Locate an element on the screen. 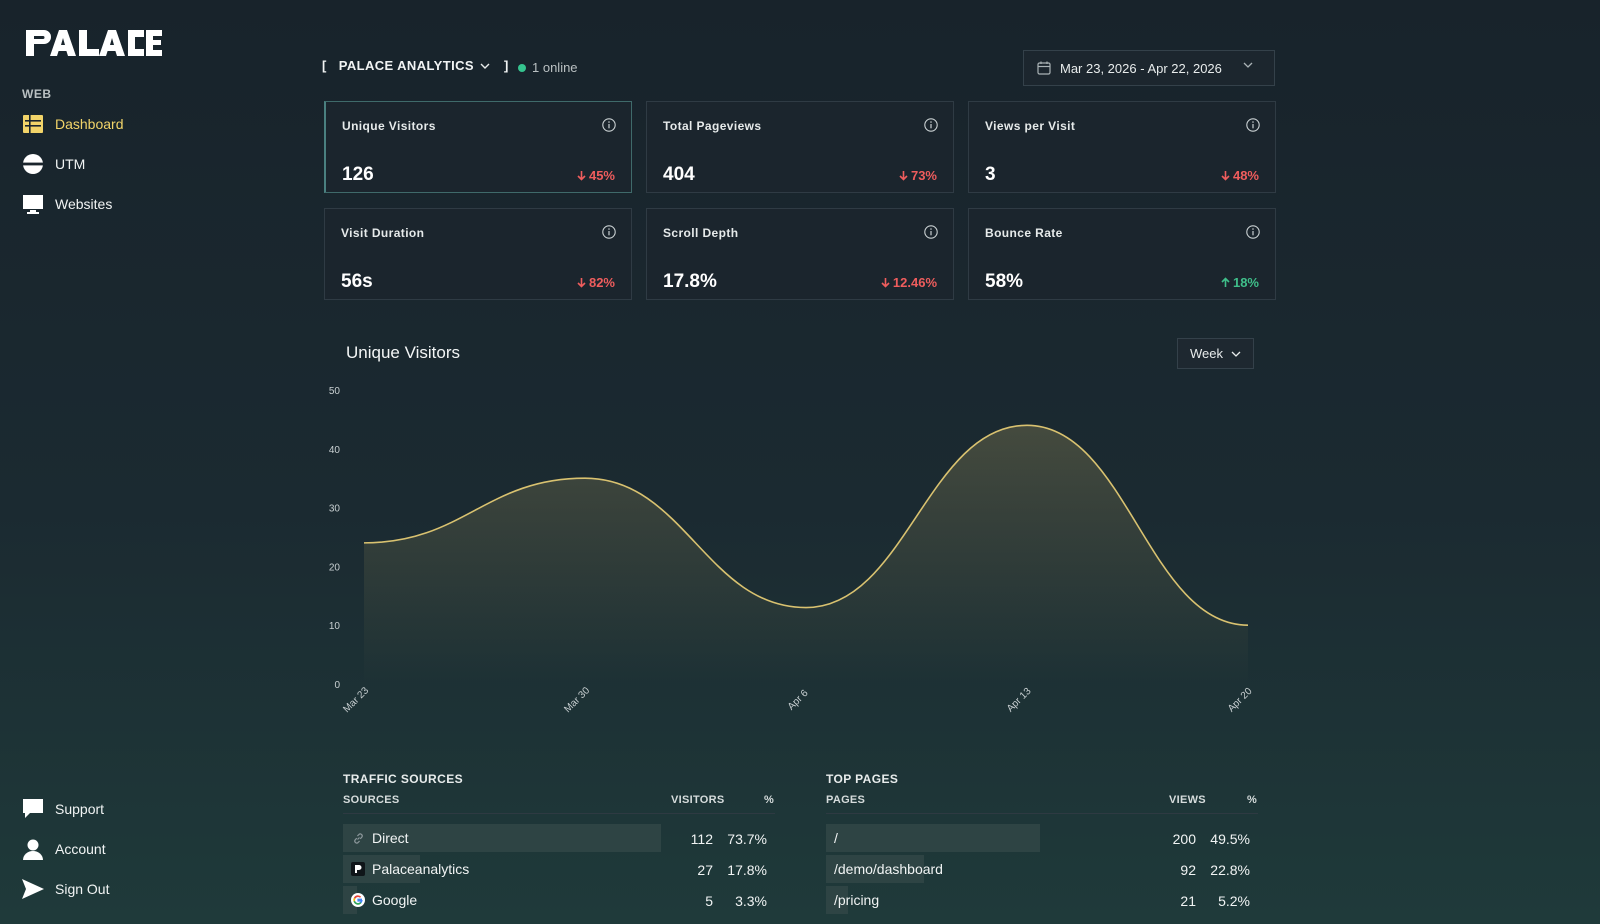 Image resolution: width=1600 pixels, height=924 pixels. sidebar-item-label: Dashboard is located at coordinates (89, 124).